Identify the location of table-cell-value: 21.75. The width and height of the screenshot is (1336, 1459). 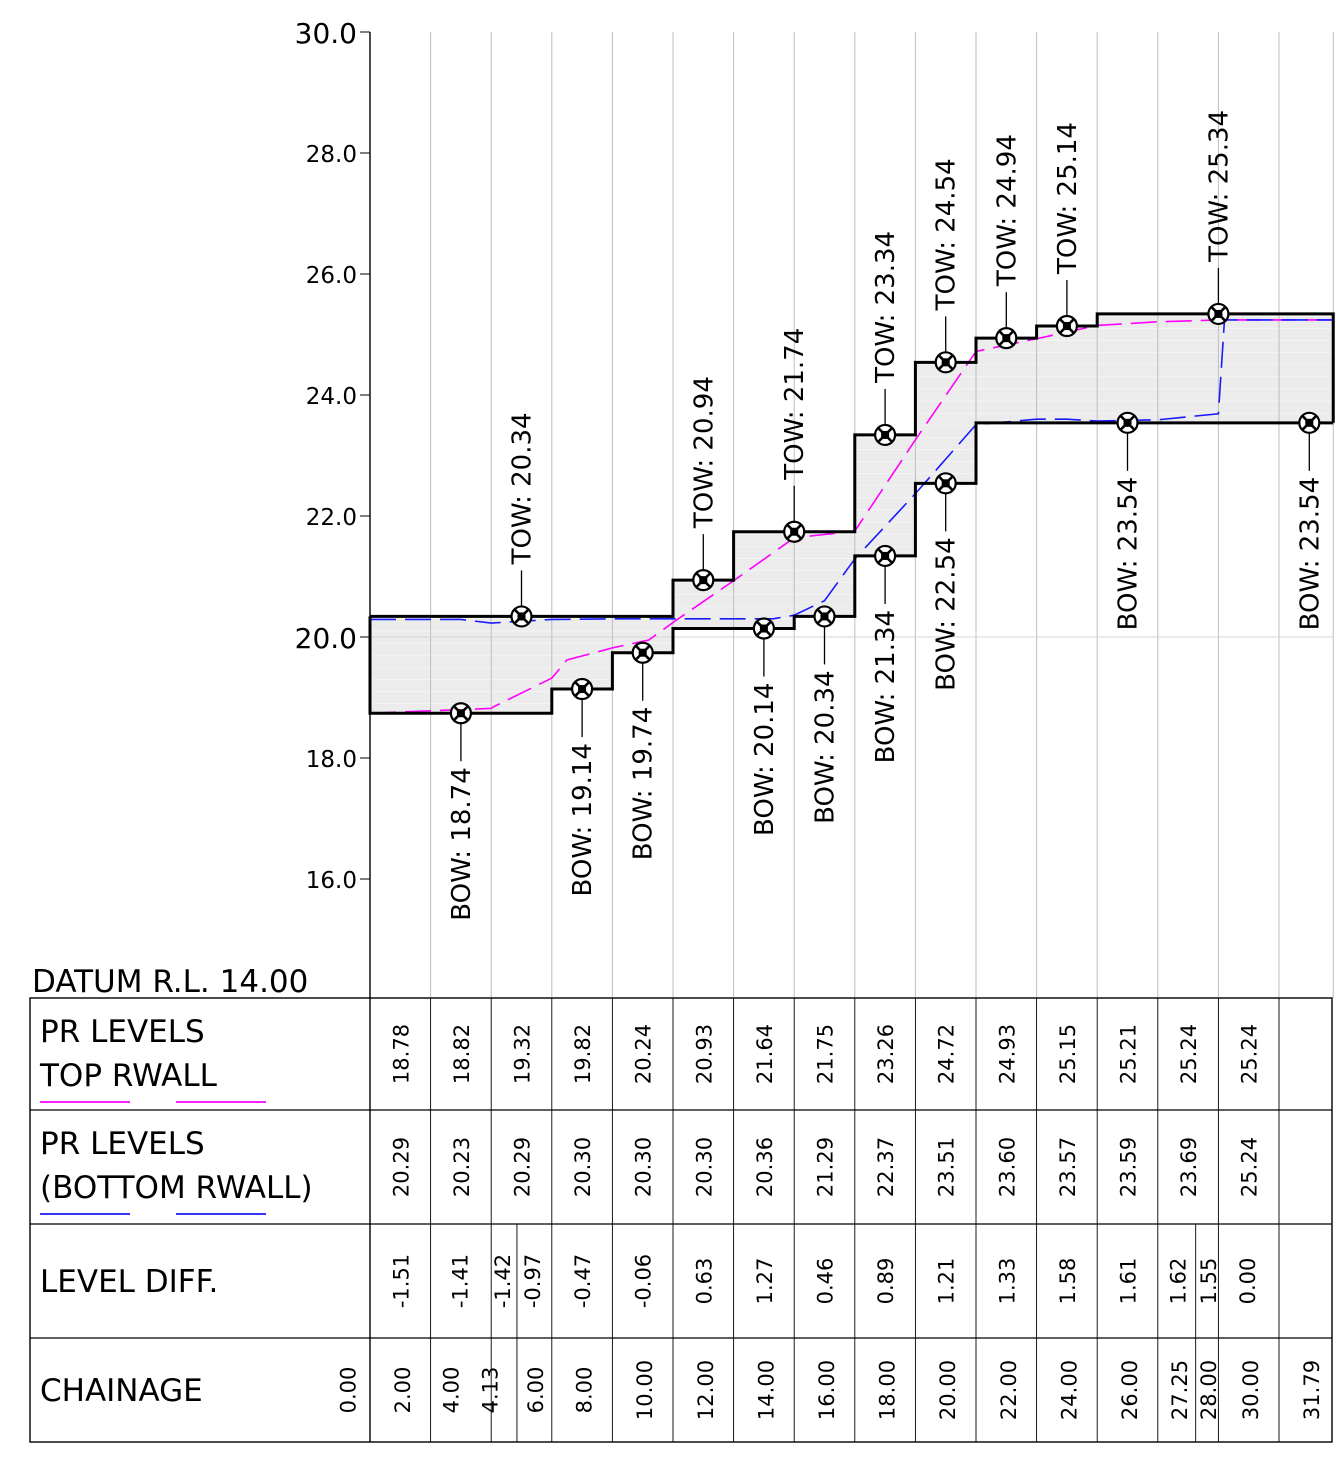
(826, 1054).